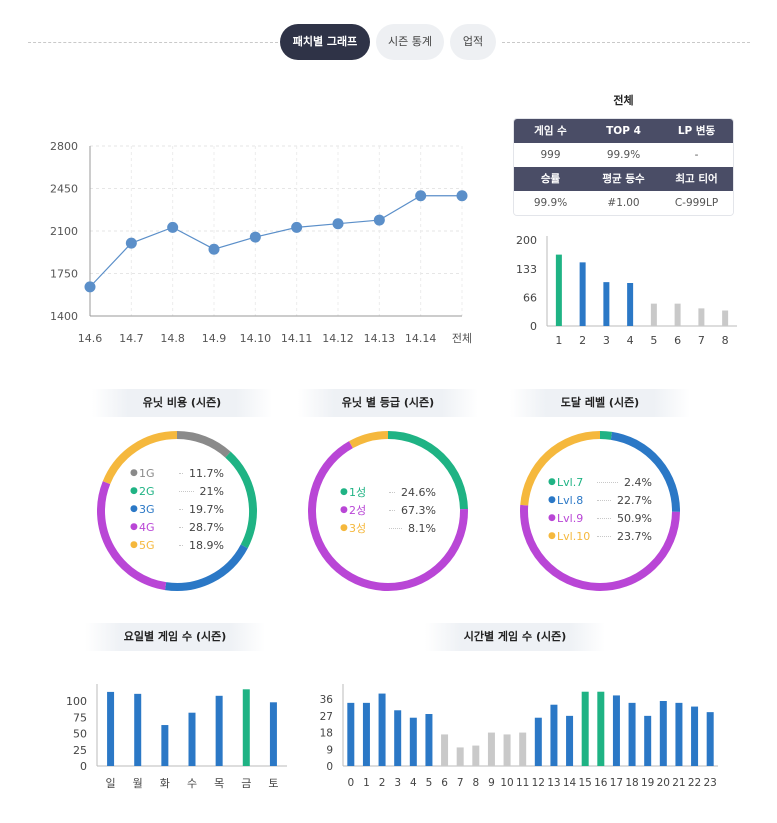 This screenshot has height=823, width=777. Describe the element at coordinates (418, 510) in the screenshot. I see `legend-value: 67.3%` at that location.